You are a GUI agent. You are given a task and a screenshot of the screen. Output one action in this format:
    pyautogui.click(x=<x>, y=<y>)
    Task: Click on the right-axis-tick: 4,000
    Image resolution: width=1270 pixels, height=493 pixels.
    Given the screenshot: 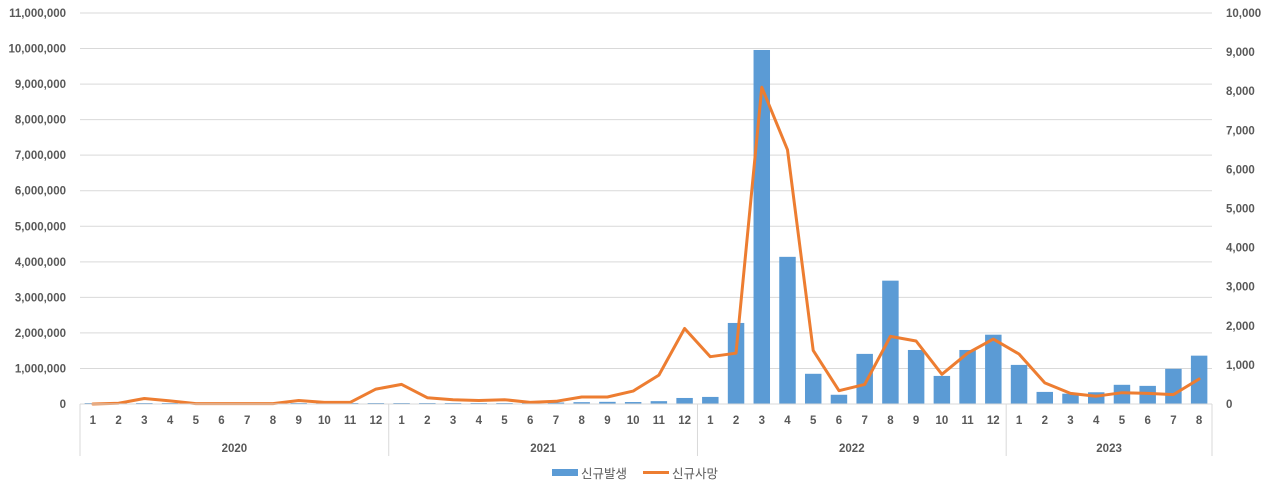 What is the action you would take?
    pyautogui.click(x=1240, y=249)
    